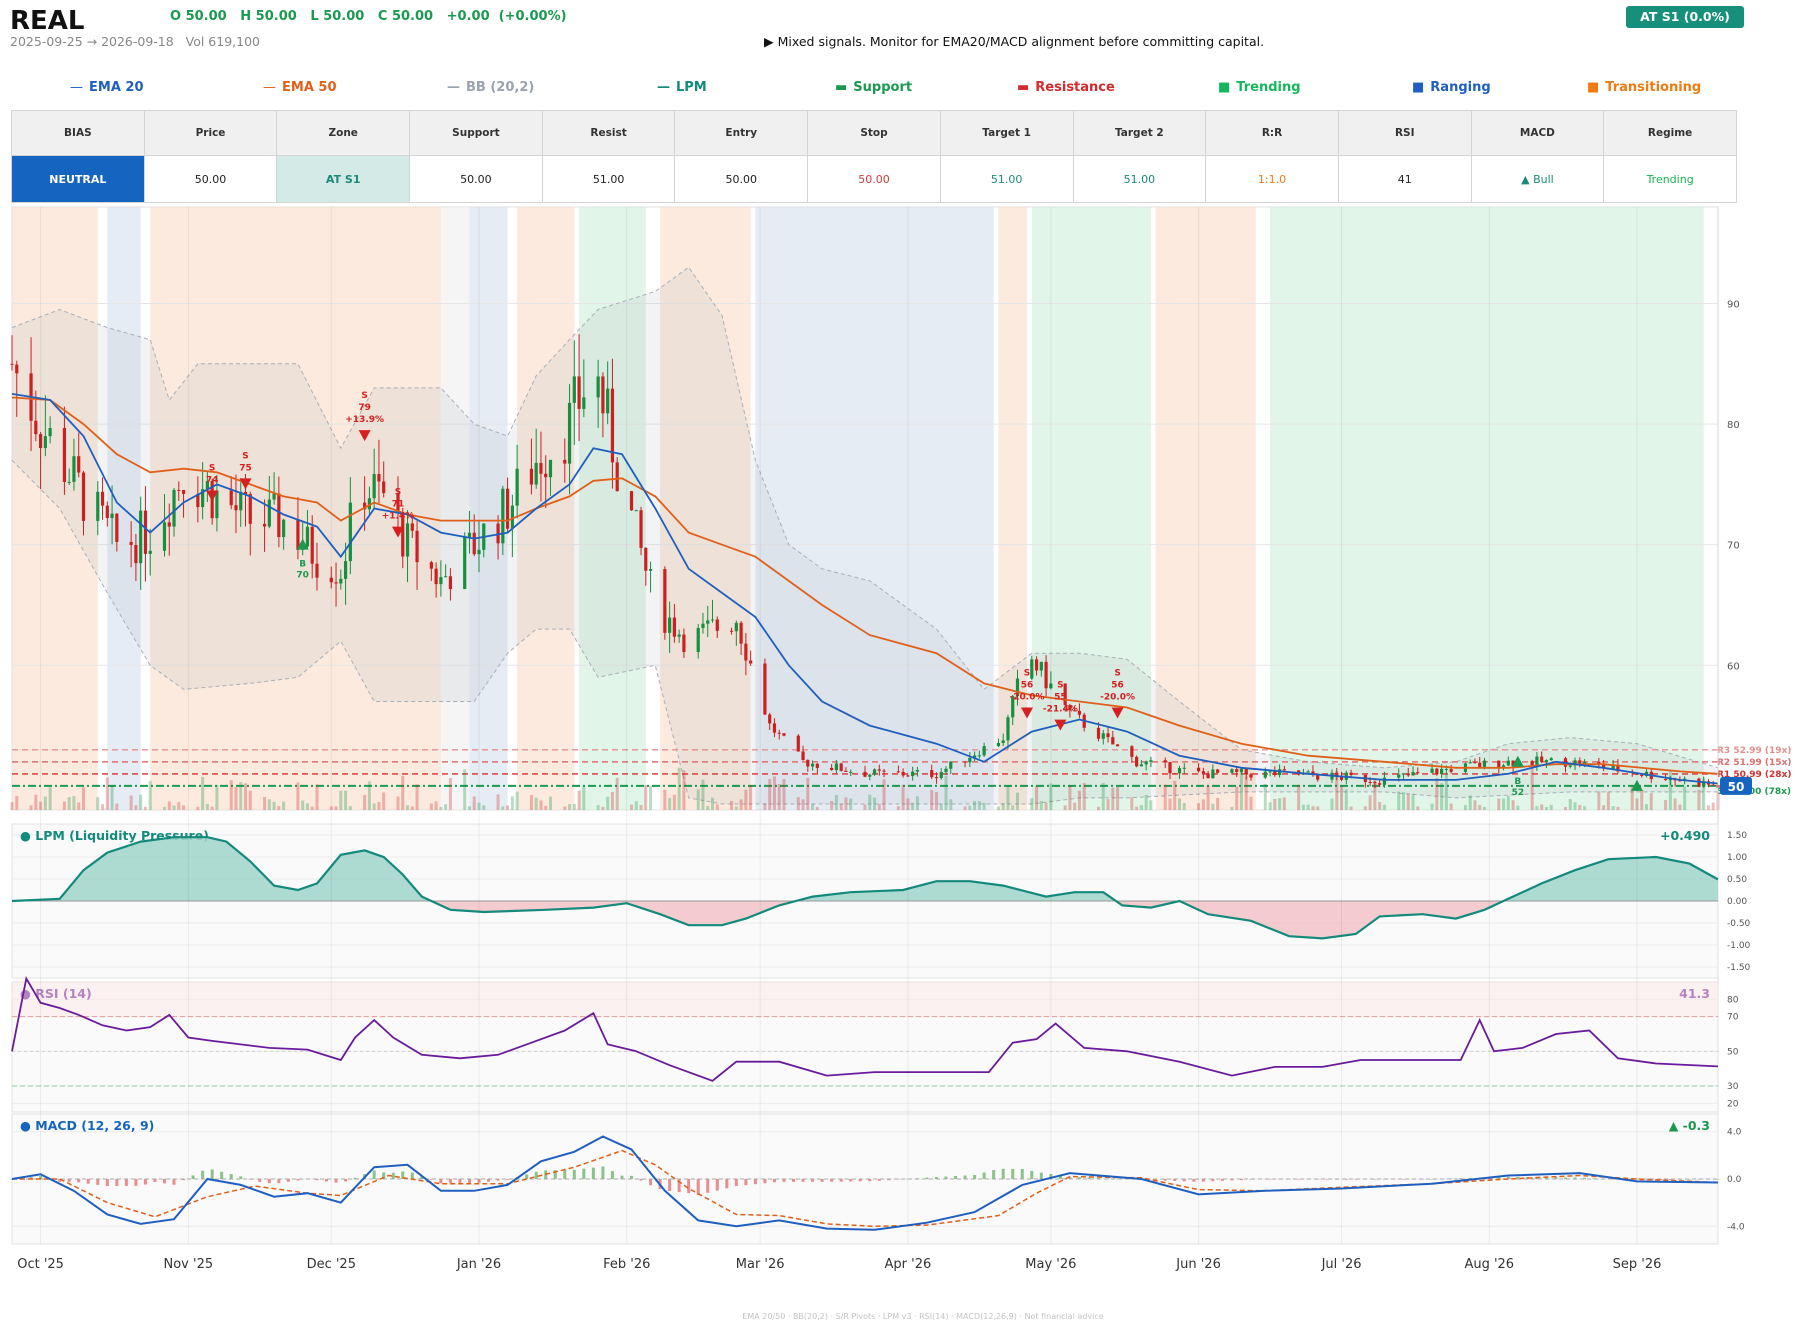 The width and height of the screenshot is (1803, 1330). I want to click on legend-swatch-icon: —, so click(663, 87).